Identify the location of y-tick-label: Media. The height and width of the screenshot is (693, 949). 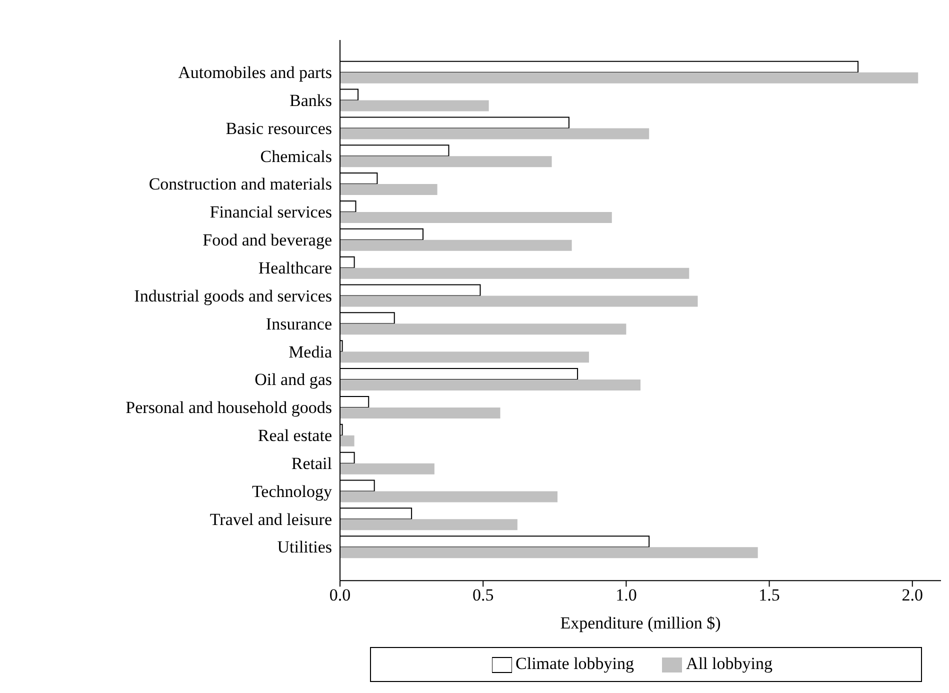
(310, 352).